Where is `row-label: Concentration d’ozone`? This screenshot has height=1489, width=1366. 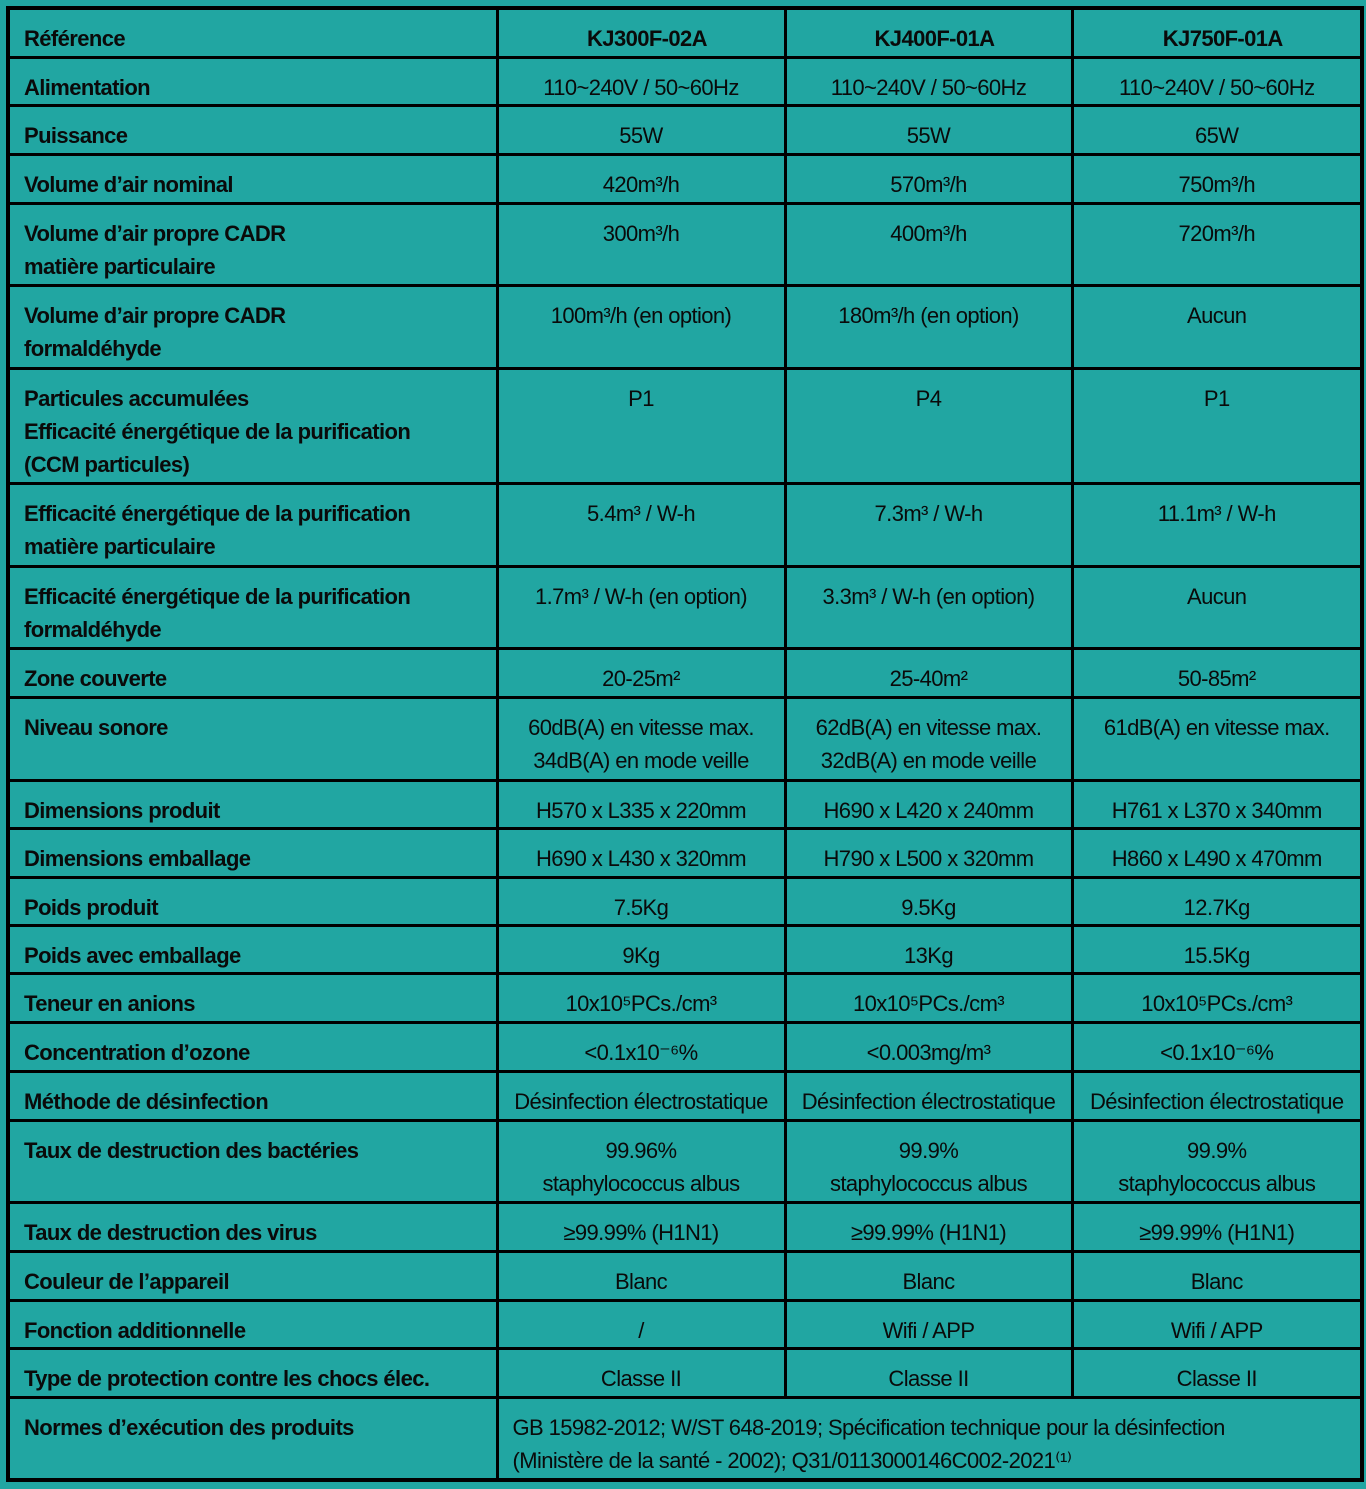
row-label: Concentration d’ozone is located at coordinates (252, 1046).